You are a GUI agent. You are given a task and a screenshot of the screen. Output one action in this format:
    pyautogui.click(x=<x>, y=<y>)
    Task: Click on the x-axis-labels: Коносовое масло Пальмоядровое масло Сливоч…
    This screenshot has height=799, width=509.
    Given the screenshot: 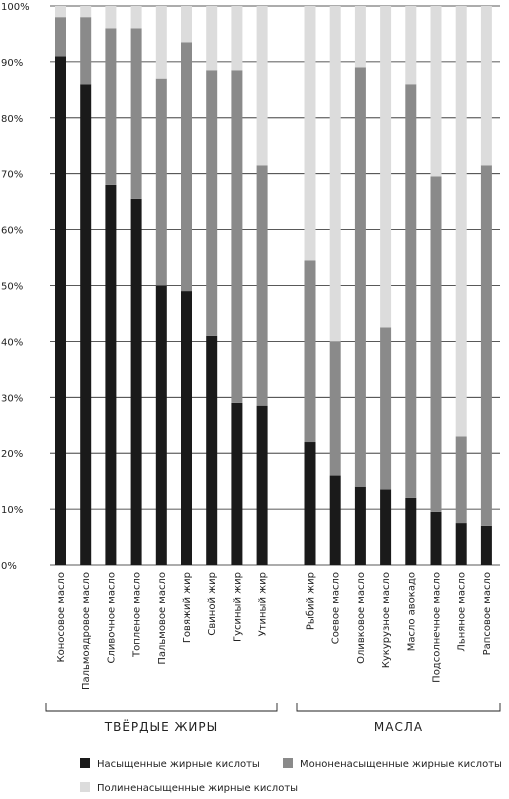 What is the action you would take?
    pyautogui.click(x=274, y=631)
    